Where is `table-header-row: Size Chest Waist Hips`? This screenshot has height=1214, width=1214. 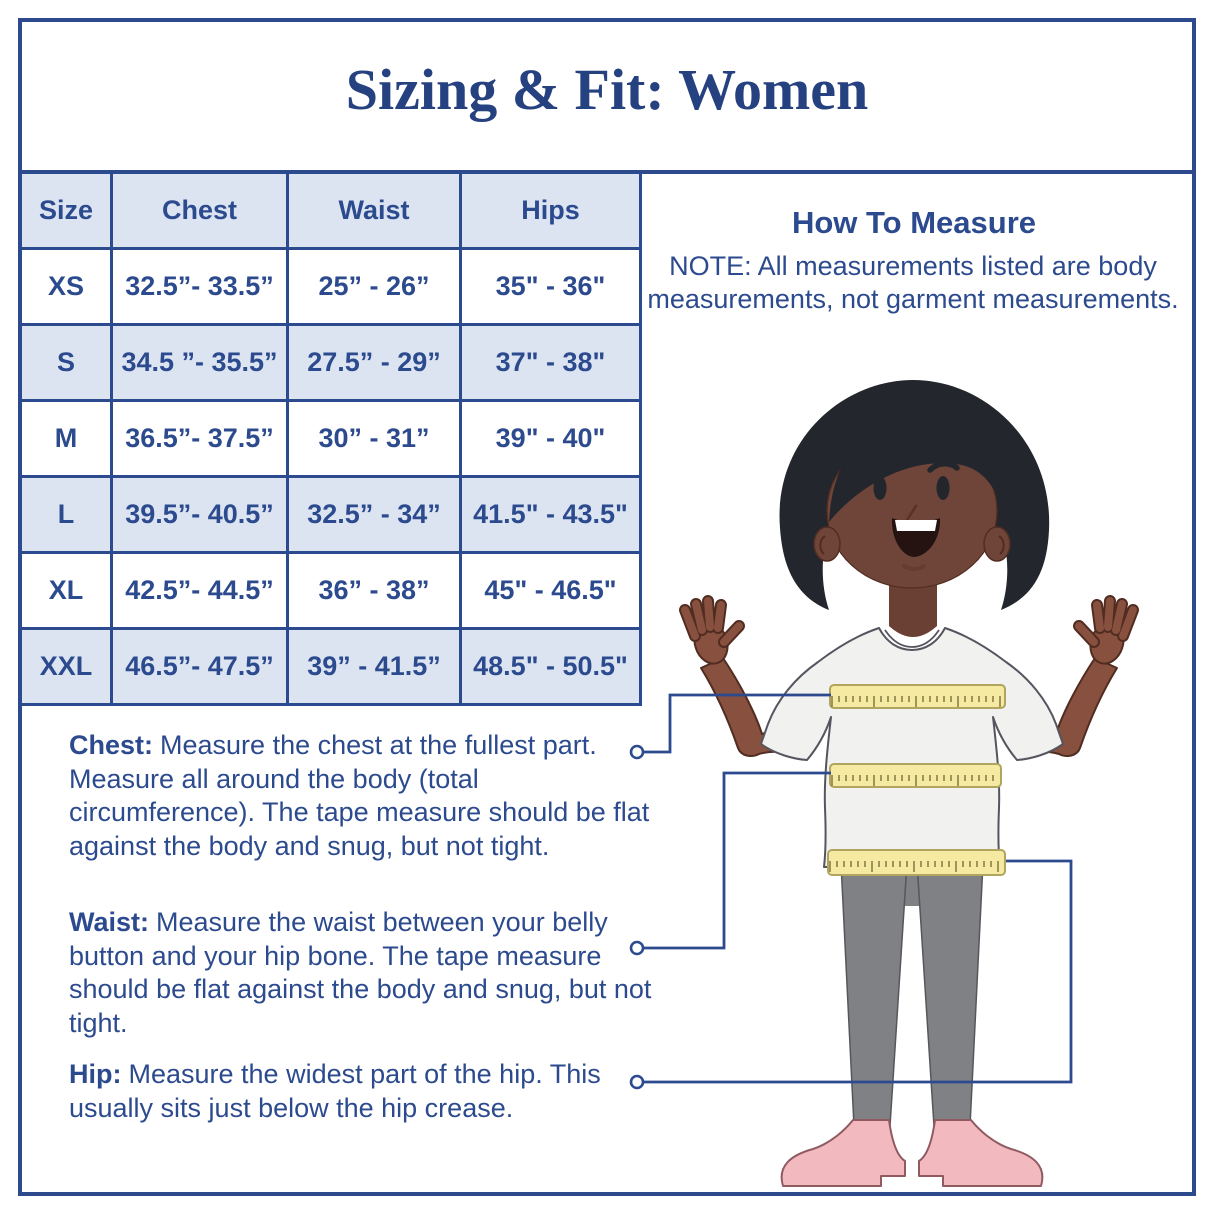
table-header-row: Size Chest Waist Hips is located at coordinates (330, 210).